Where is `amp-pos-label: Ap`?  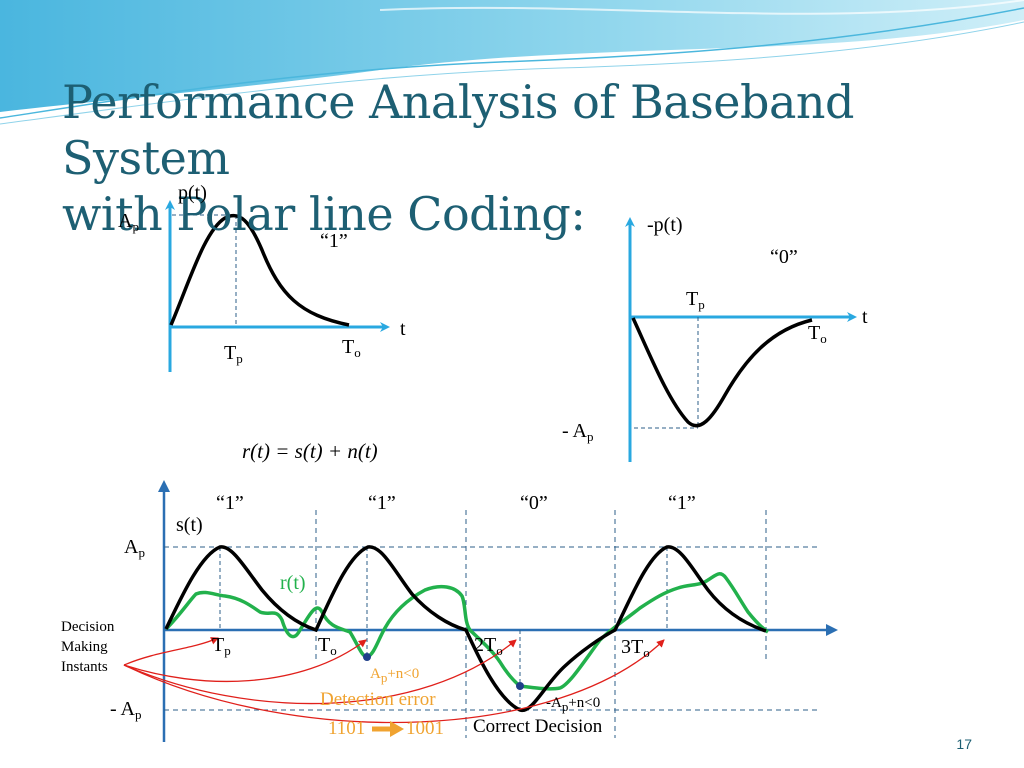 amp-pos-label: Ap is located at coordinates (134, 550).